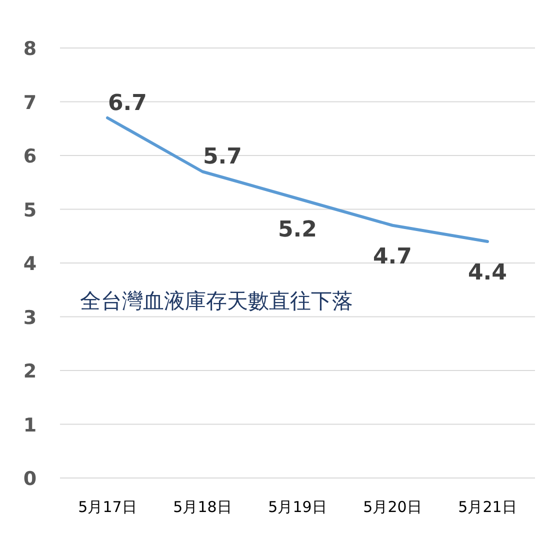 The width and height of the screenshot is (550, 553). I want to click on y-tick-label: 8, so click(30, 49).